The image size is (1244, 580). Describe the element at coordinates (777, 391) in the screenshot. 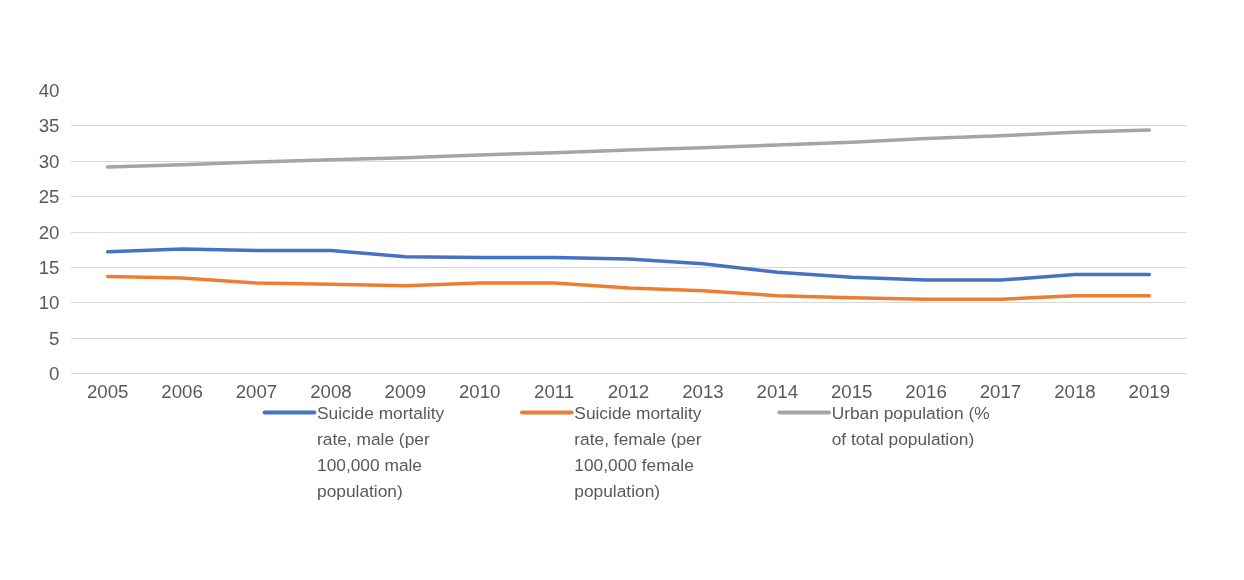

I see `x-tick-label: 2014` at that location.